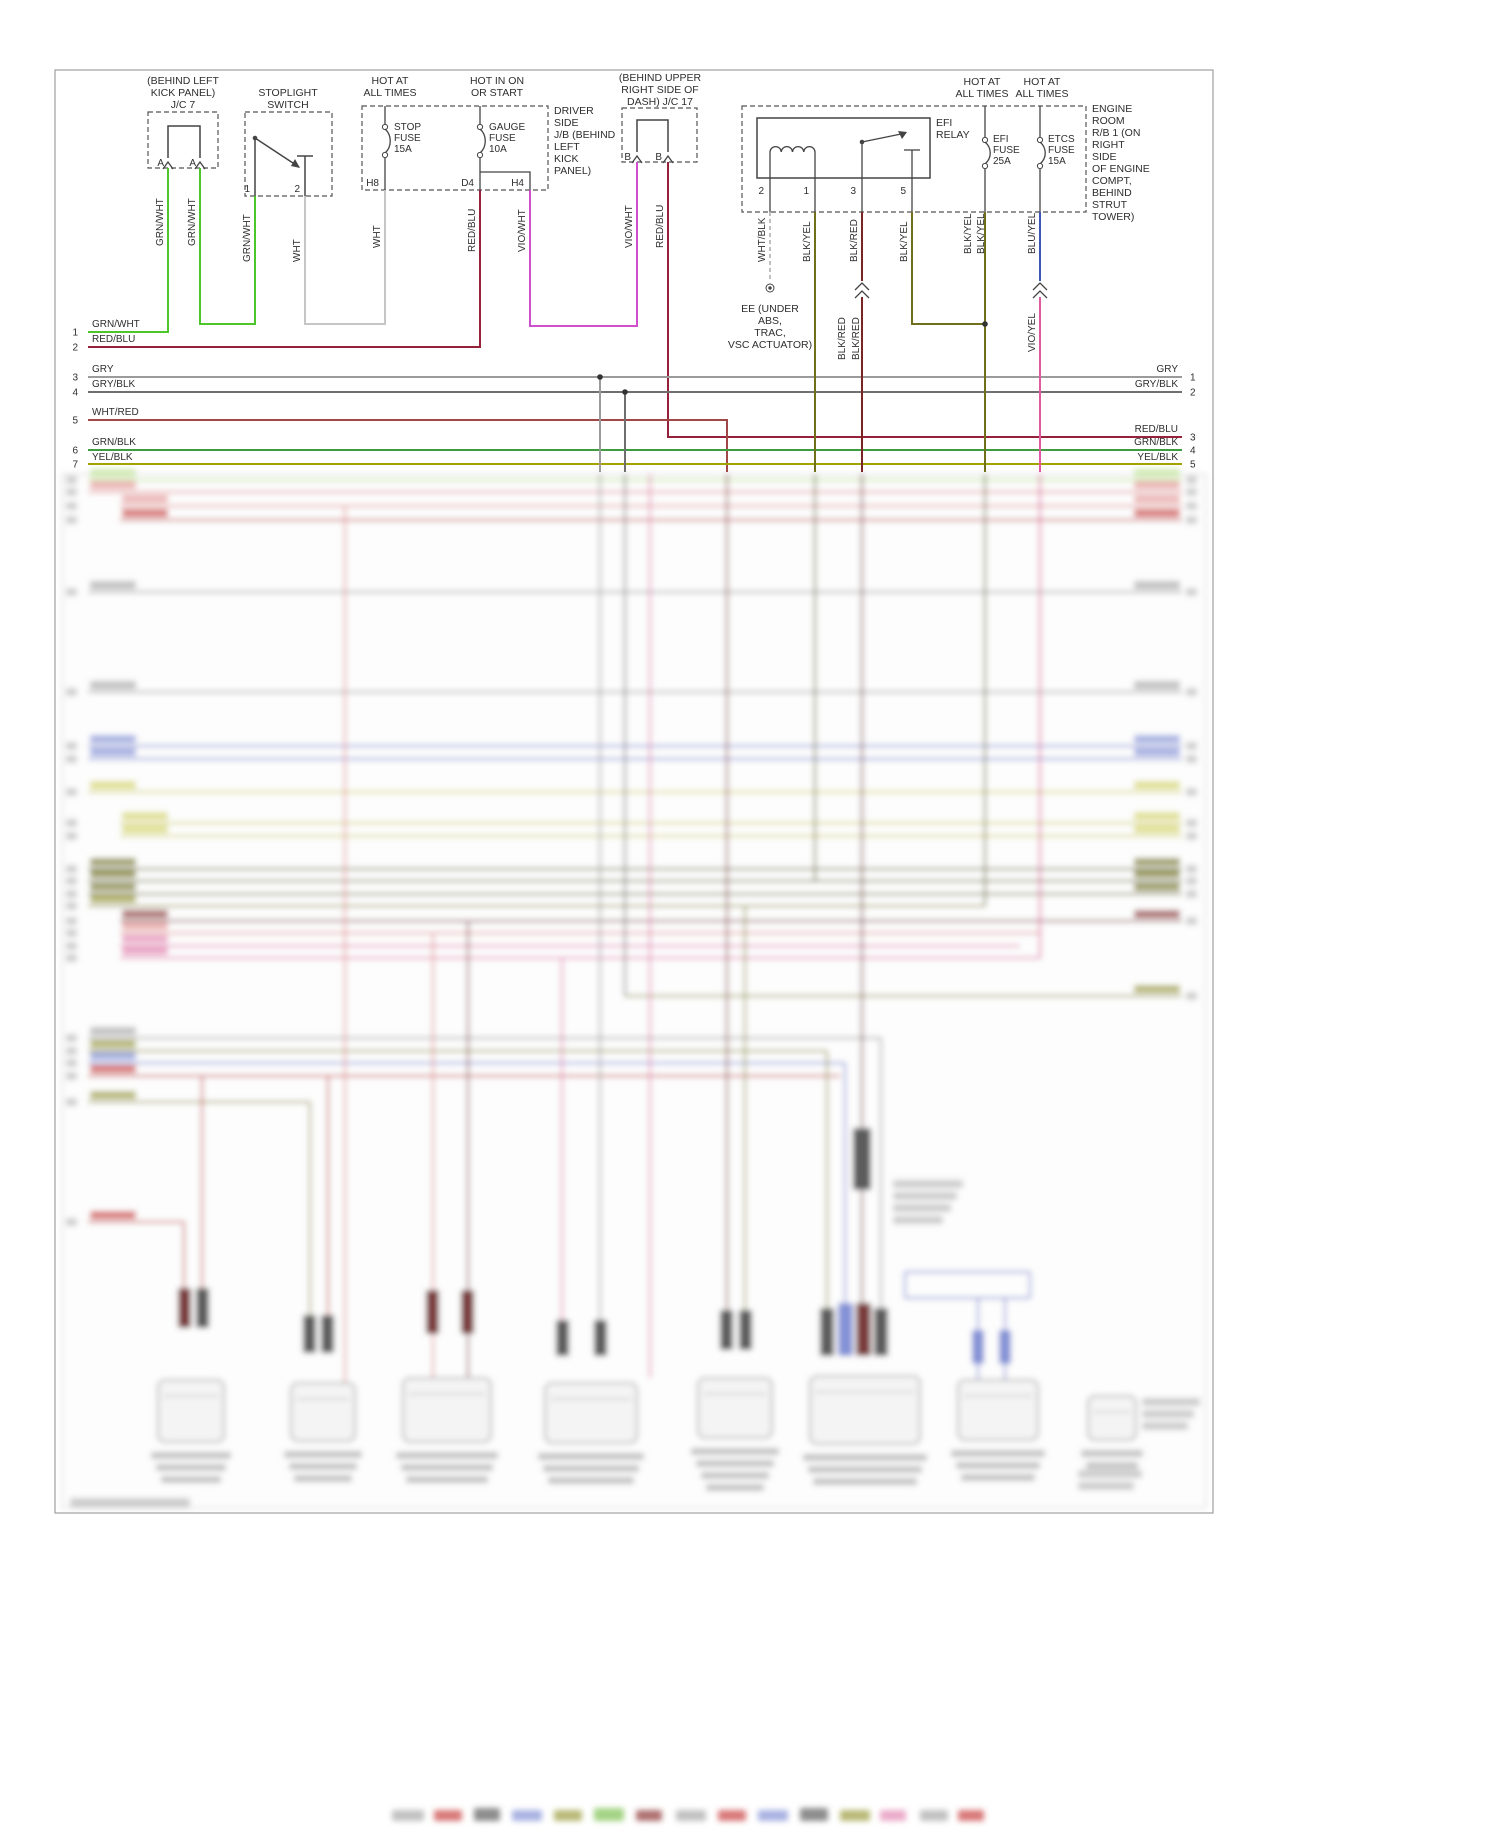  I want to click on ground-caption: ABS,, so click(770, 321).